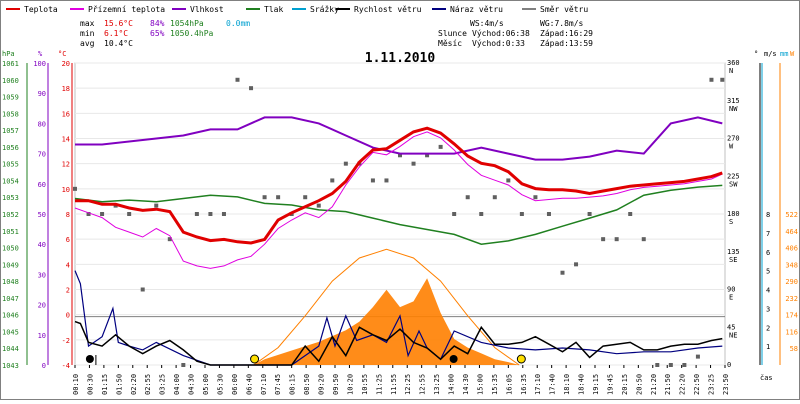 The height and width of the screenshot is (404, 800). Describe the element at coordinates (8, 54) in the screenshot. I see `hpa-unit: hPa` at that location.